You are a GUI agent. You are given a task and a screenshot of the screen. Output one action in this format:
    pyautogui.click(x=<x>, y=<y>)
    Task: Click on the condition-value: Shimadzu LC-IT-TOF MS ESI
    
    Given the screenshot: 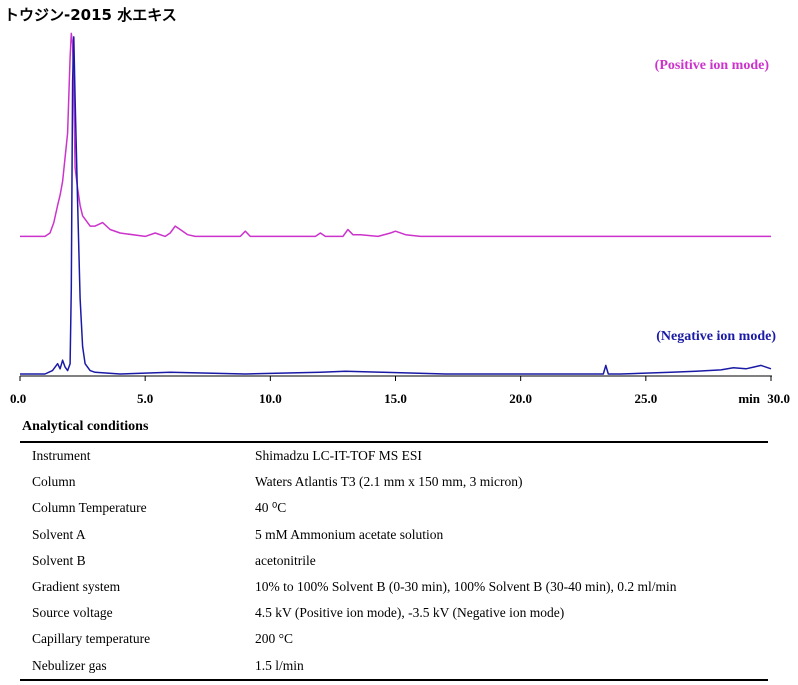 What is the action you would take?
    pyautogui.click(x=338, y=456)
    